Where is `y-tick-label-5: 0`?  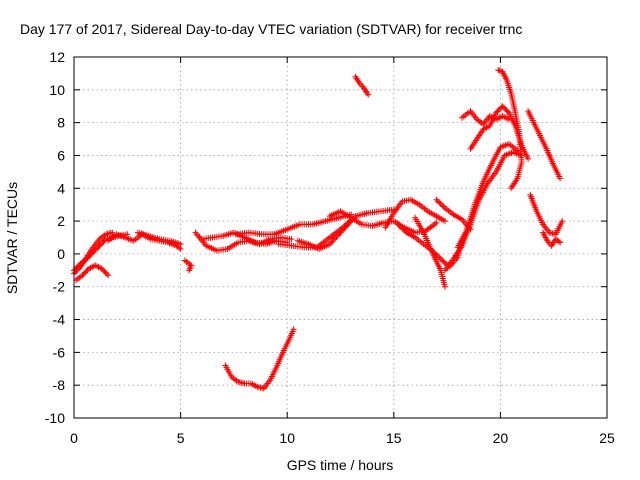 y-tick-label-5: 0 is located at coordinates (61, 254).